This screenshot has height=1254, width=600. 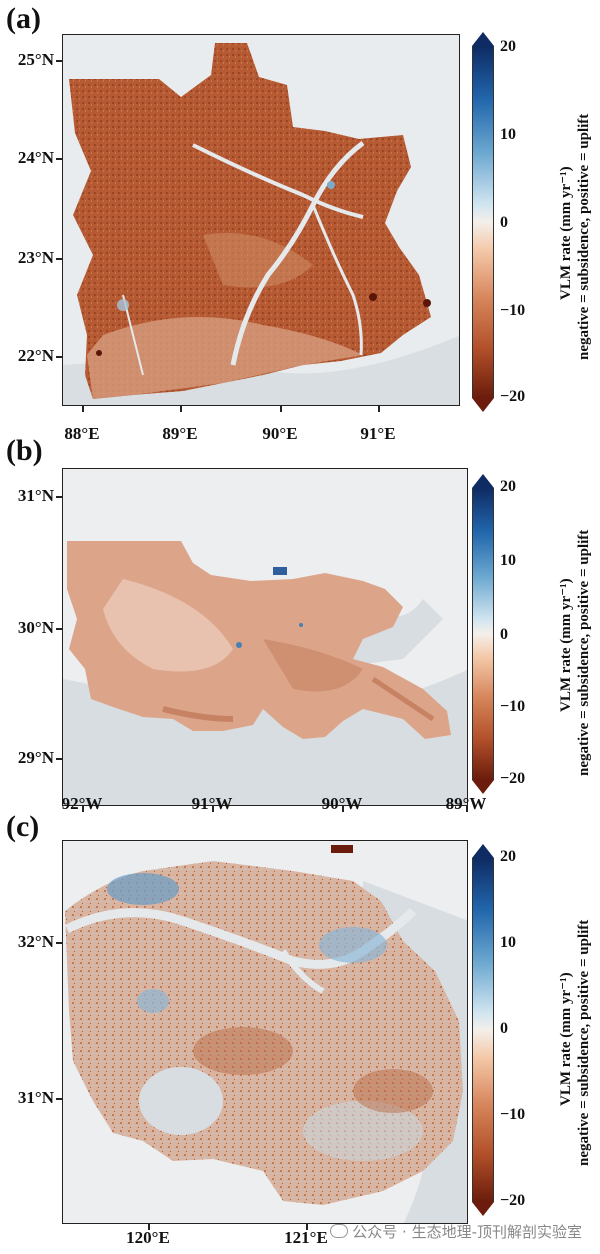 What do you see at coordinates (82, 803) in the screenshot?
I see `x-tick-label: 92°W` at bounding box center [82, 803].